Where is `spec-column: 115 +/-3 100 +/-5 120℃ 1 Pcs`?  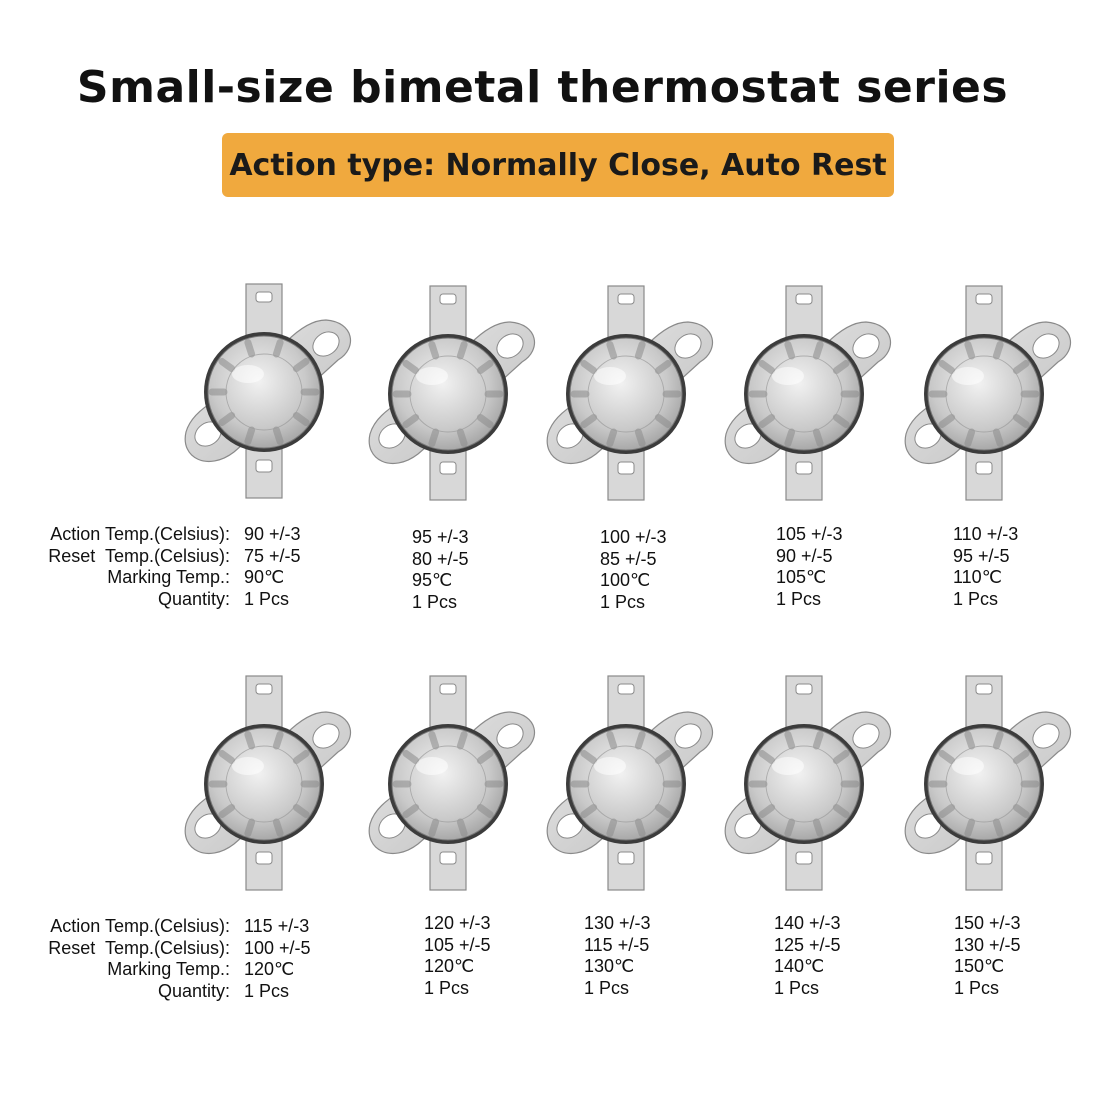
spec-column: 115 +/-3 100 +/-5 120℃ 1 Pcs is located at coordinates (277, 959).